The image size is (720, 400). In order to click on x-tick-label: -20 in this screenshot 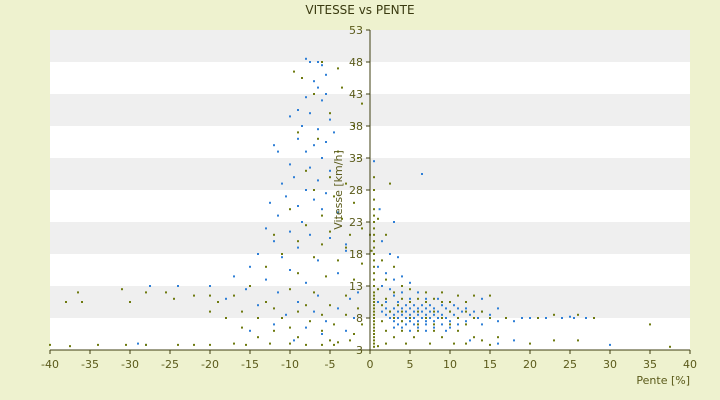, I will do `click(210, 364)`.